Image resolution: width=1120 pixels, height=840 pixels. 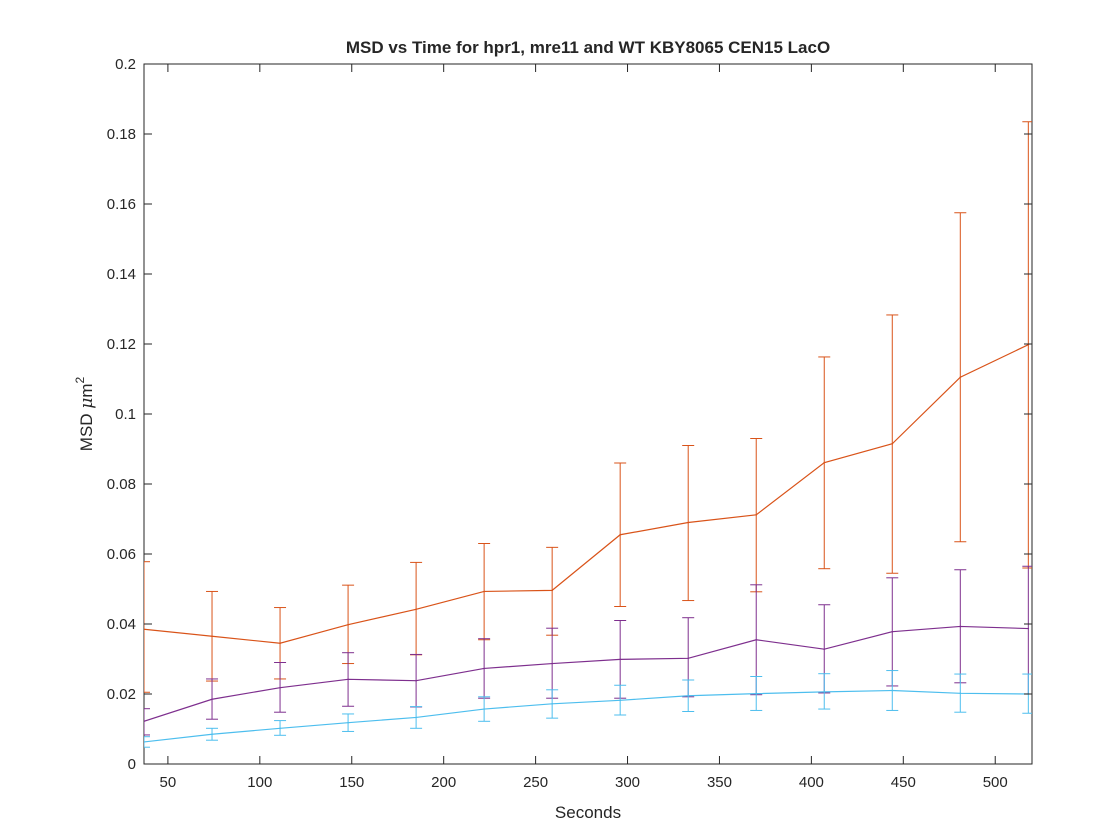 I want to click on y-tick-label: 0.2, so click(x=125, y=64).